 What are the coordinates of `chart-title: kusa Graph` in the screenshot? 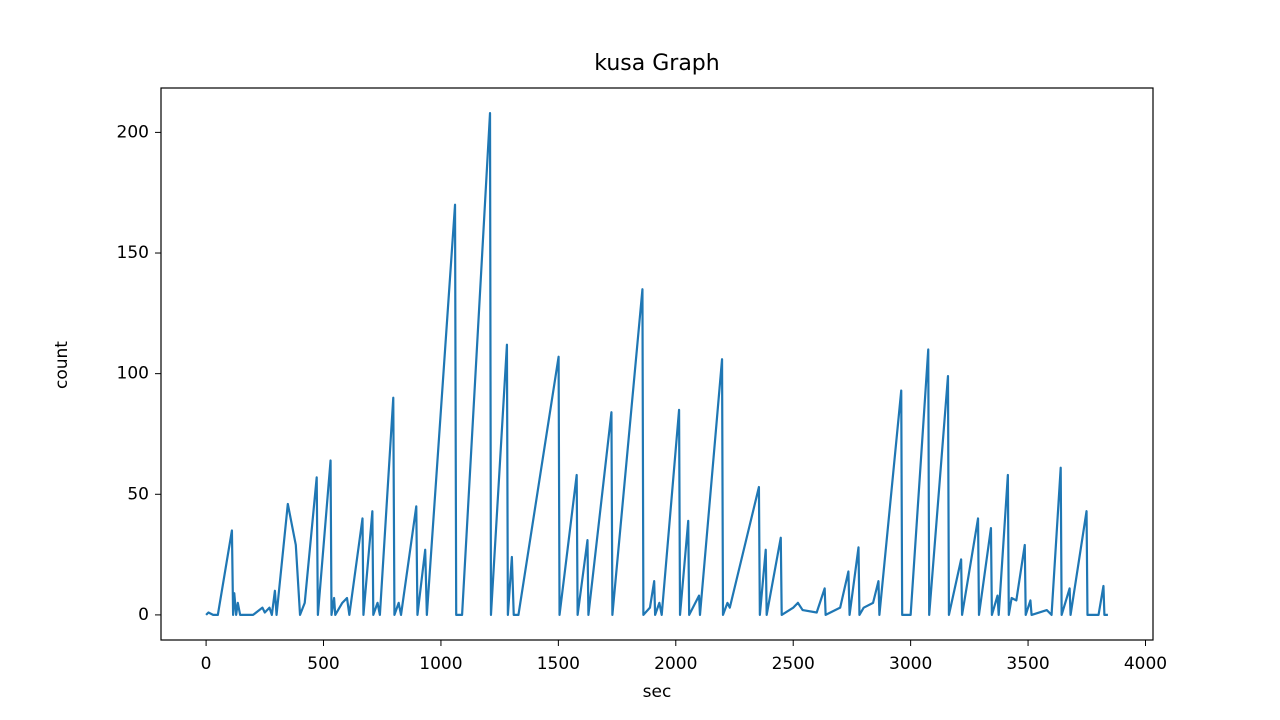 It's located at (656, 63).